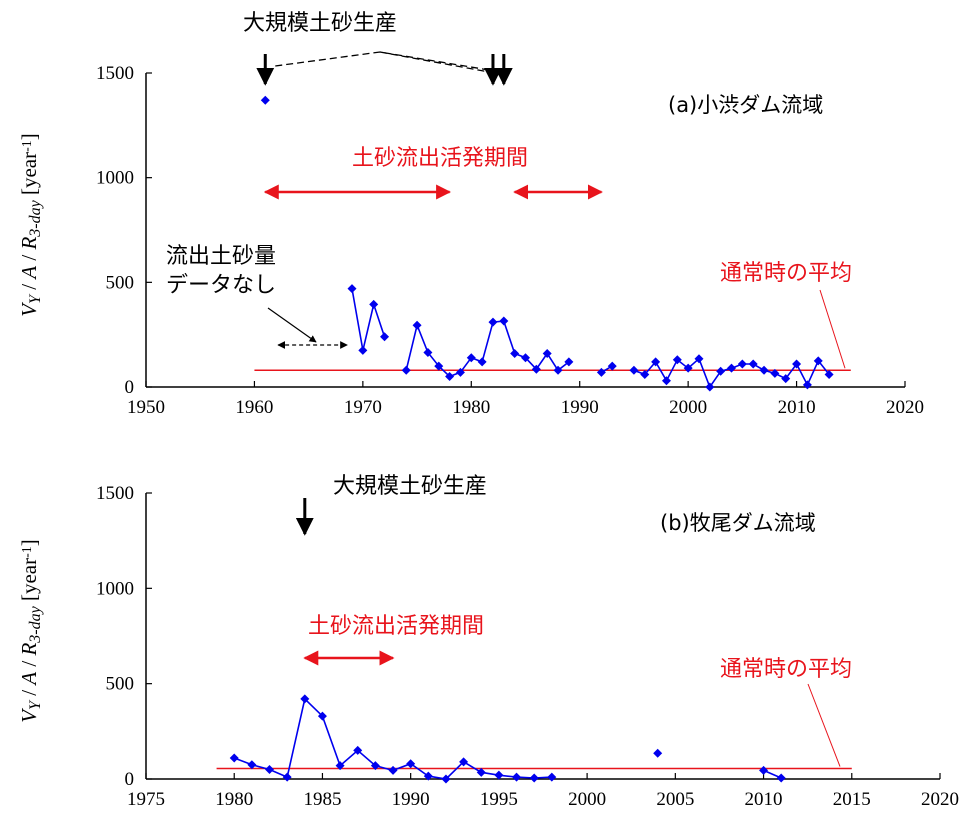  What do you see at coordinates (27, 146) in the screenshot?
I see `y-label-part: -1` at bounding box center [27, 146].